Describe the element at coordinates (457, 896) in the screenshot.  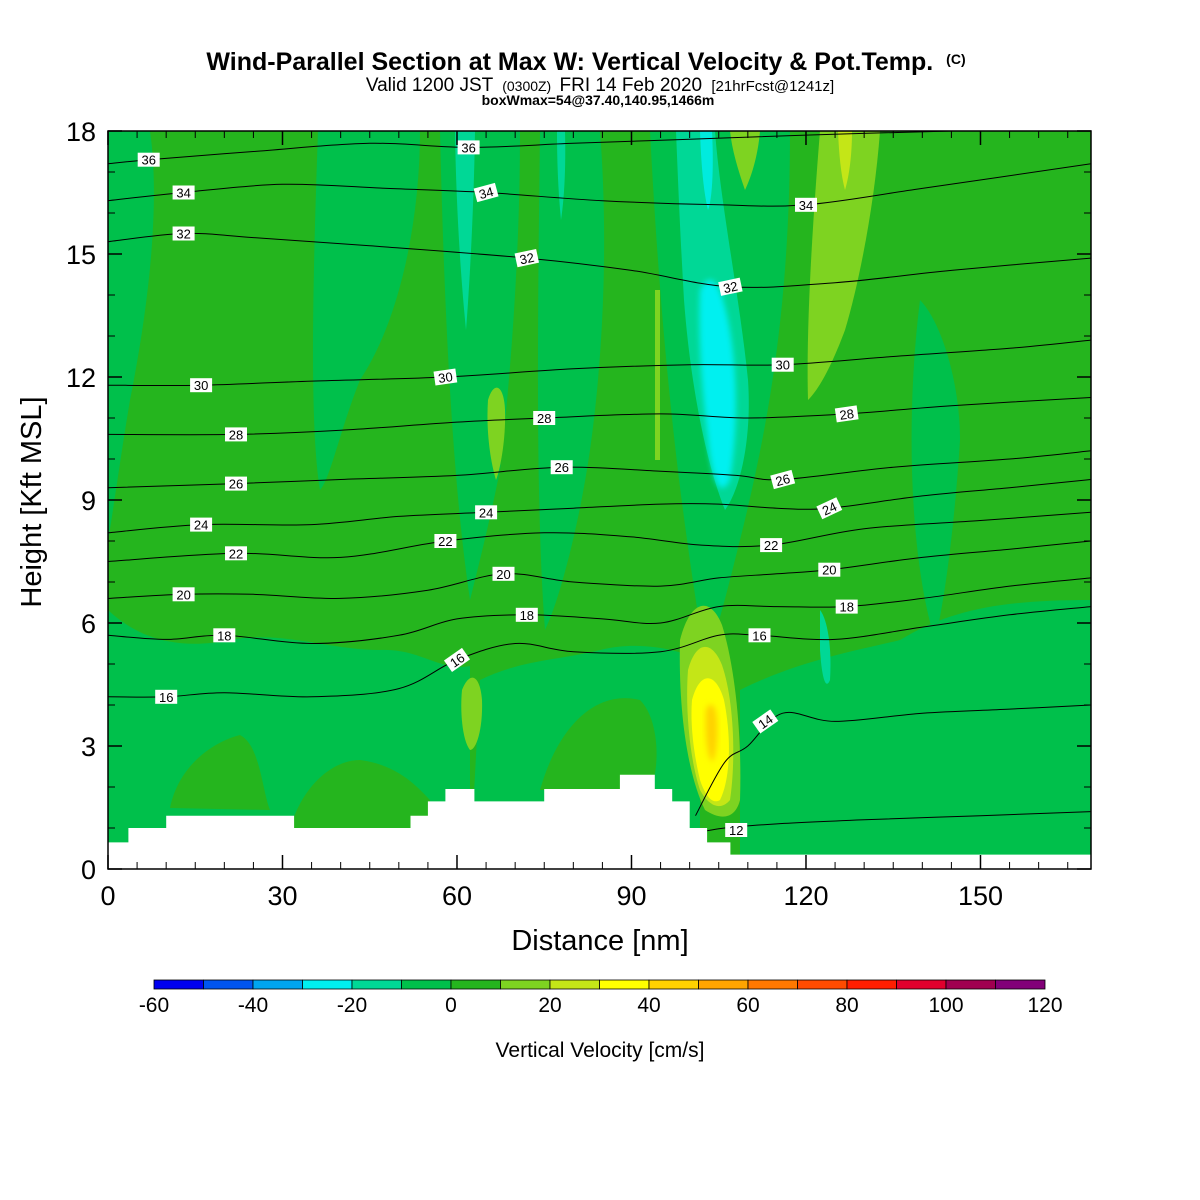
I see `x-tick-label: 60` at that location.